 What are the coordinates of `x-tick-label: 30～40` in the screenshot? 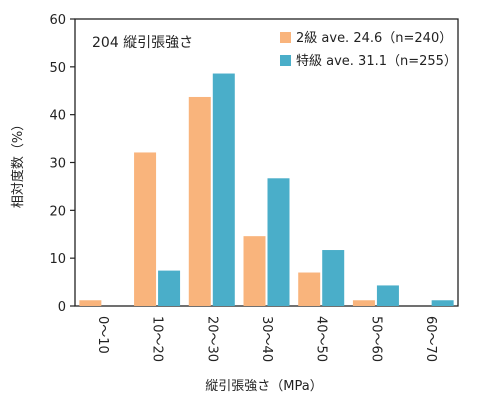 It's located at (266, 339).